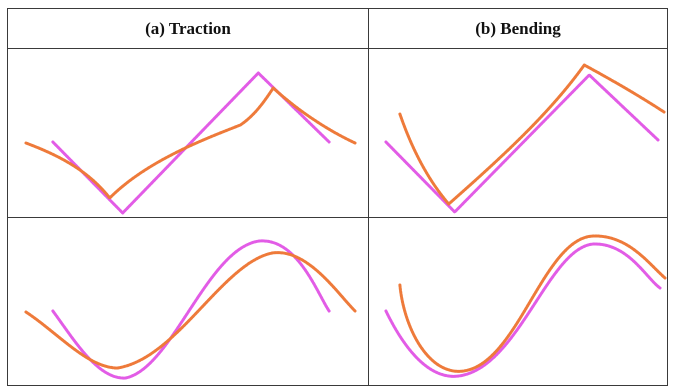 Image resolution: width=679 pixels, height=388 pixels. I want to click on header-traction: (a) Traction, so click(188, 28).